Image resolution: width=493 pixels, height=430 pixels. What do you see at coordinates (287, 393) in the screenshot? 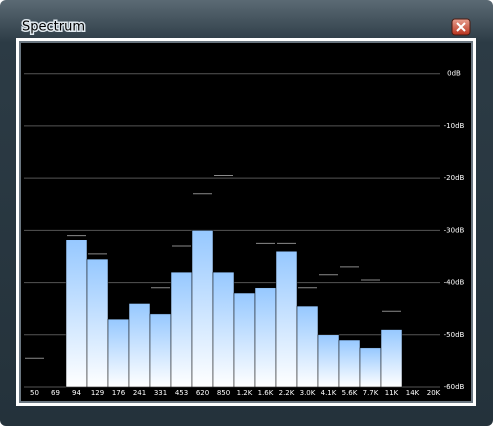
I see `x-tick-label: 2.2K` at bounding box center [287, 393].